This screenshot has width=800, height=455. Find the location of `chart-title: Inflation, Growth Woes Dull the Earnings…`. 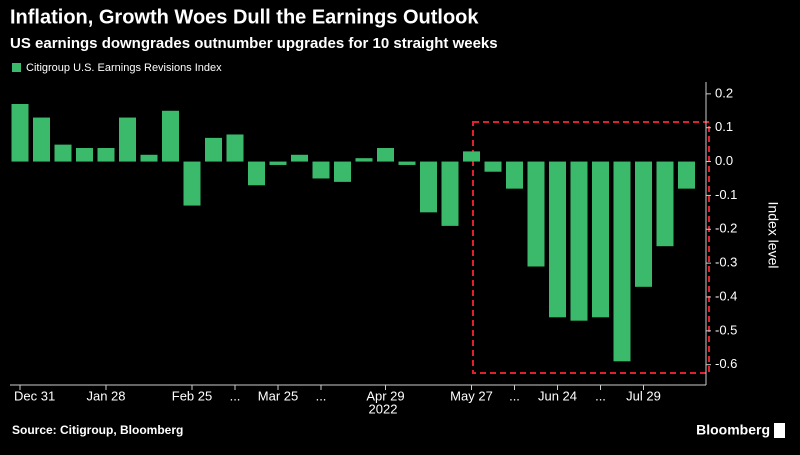

chart-title: Inflation, Growth Woes Dull the Earnings… is located at coordinates (244, 17).